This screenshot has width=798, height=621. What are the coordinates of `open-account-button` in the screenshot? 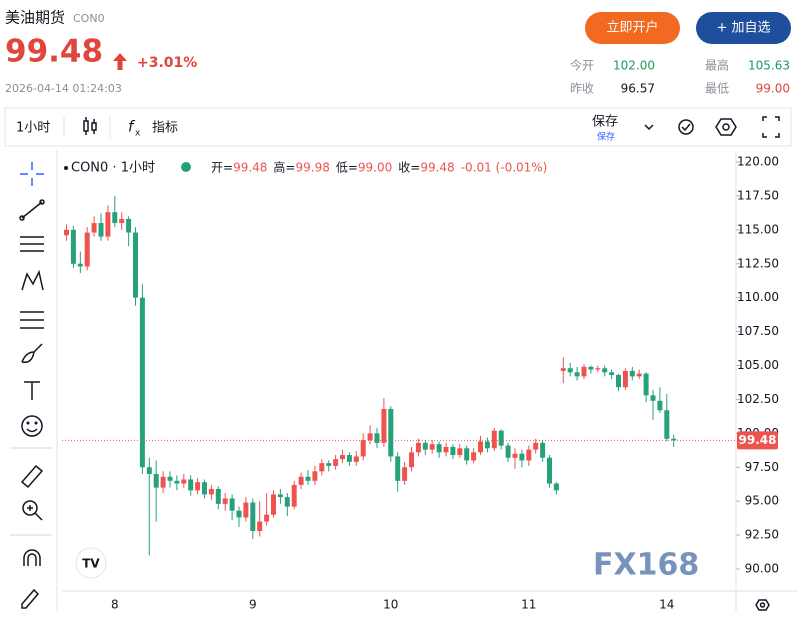 It's located at (632, 28).